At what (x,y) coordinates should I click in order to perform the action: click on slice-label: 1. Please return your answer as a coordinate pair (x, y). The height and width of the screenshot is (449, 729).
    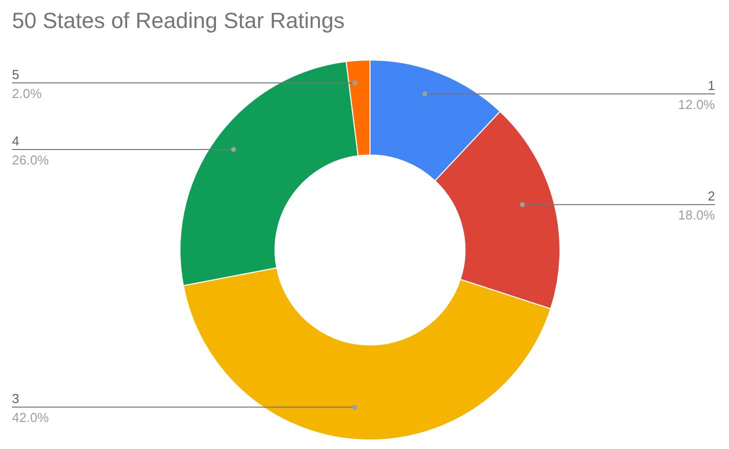
    Looking at the image, I should click on (711, 85).